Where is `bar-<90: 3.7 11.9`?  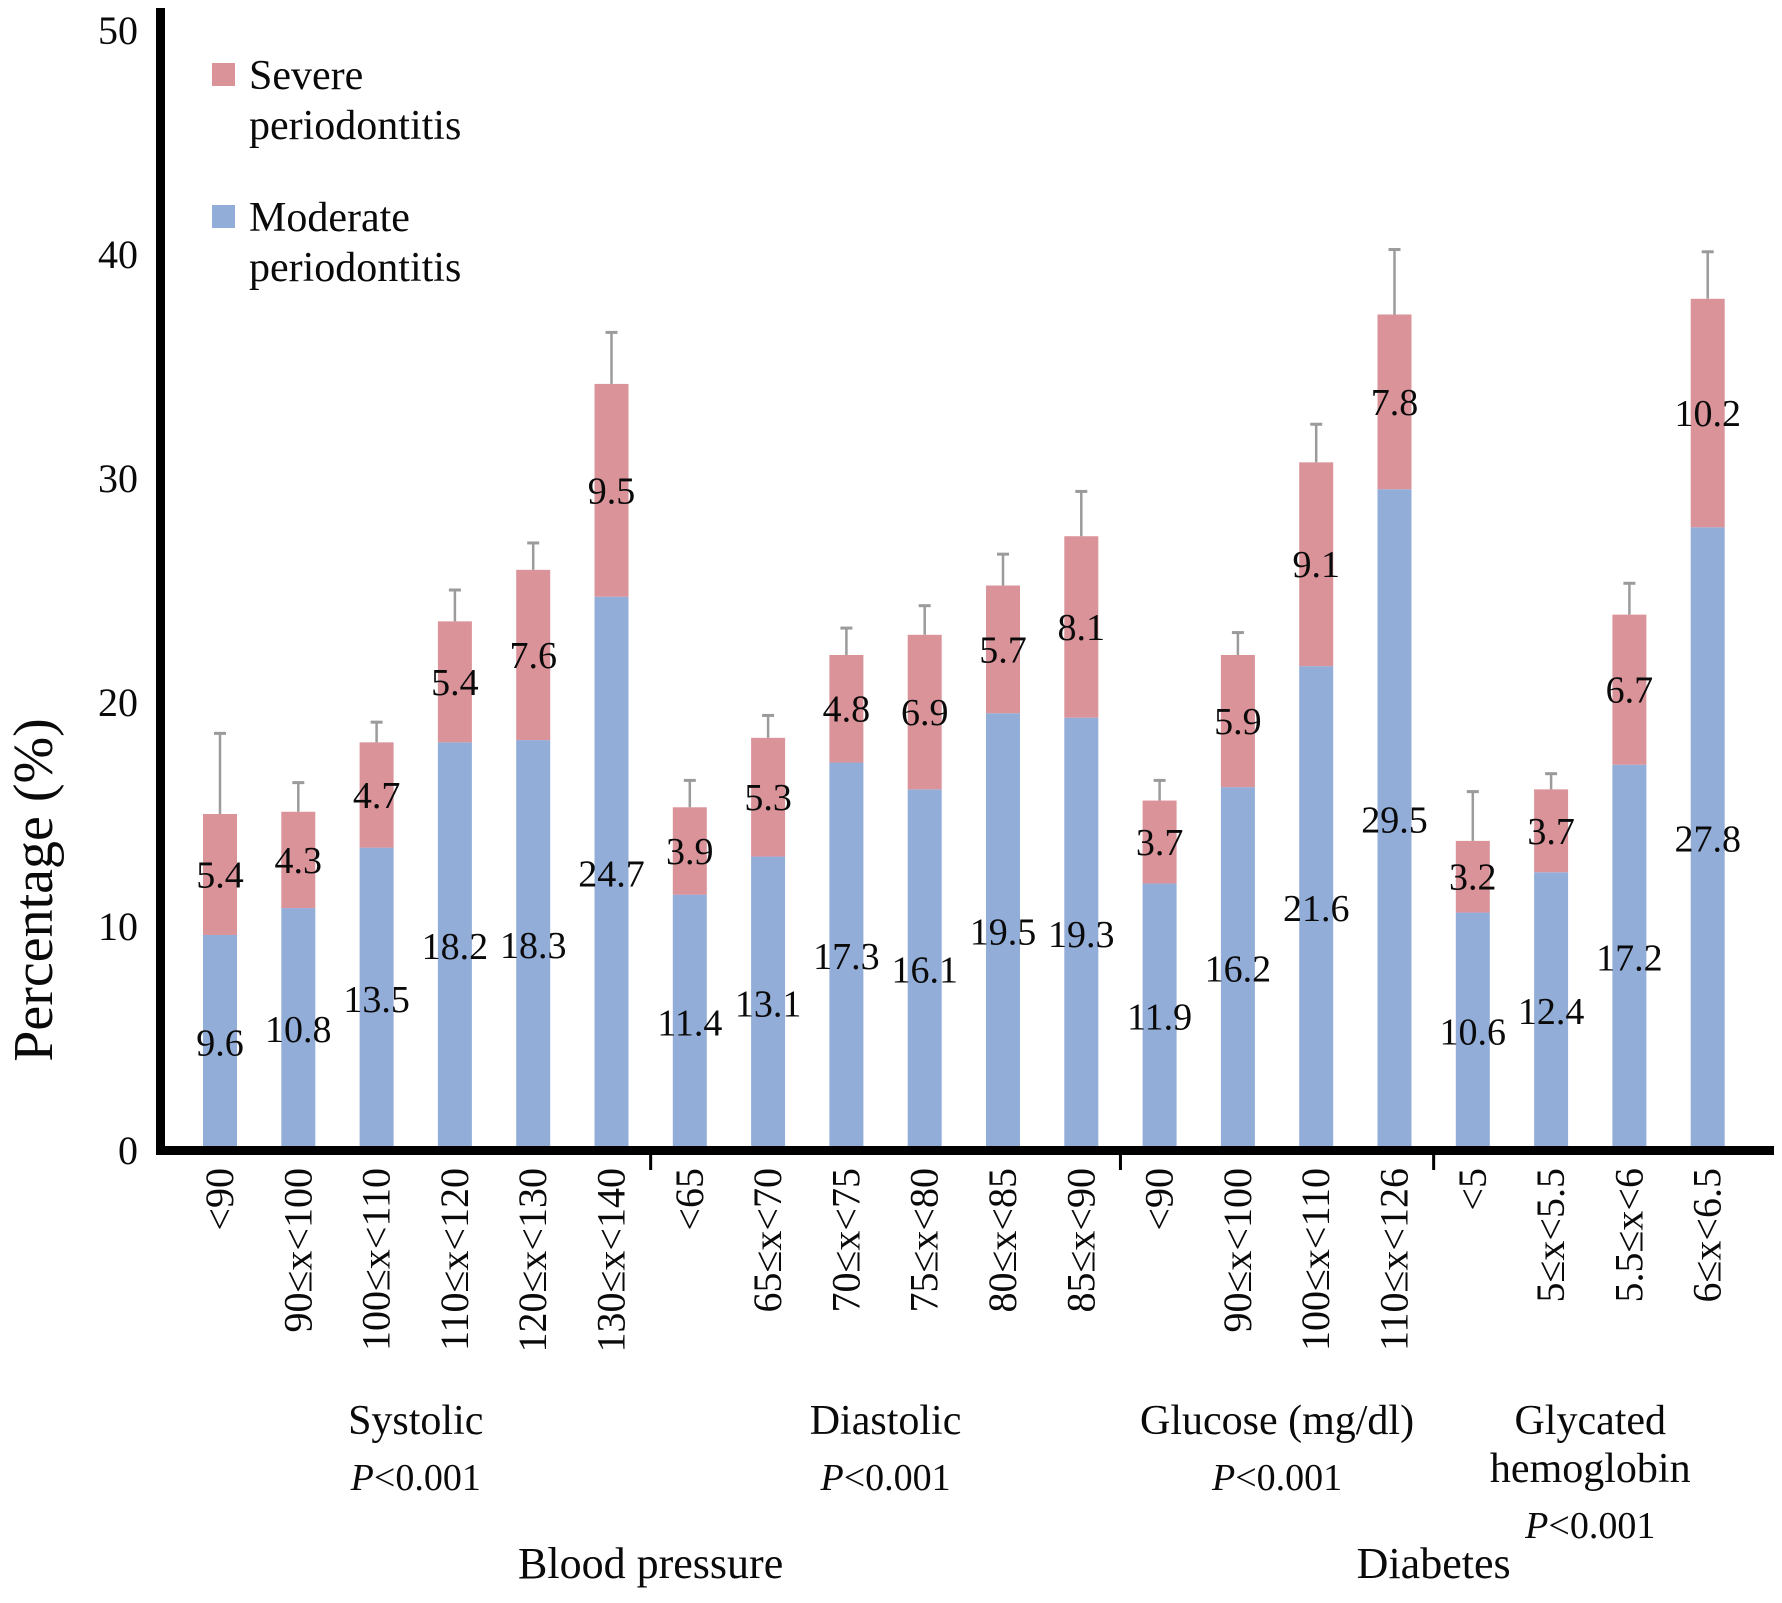
bar-<90: 3.7 11.9 is located at coordinates (1159, 964).